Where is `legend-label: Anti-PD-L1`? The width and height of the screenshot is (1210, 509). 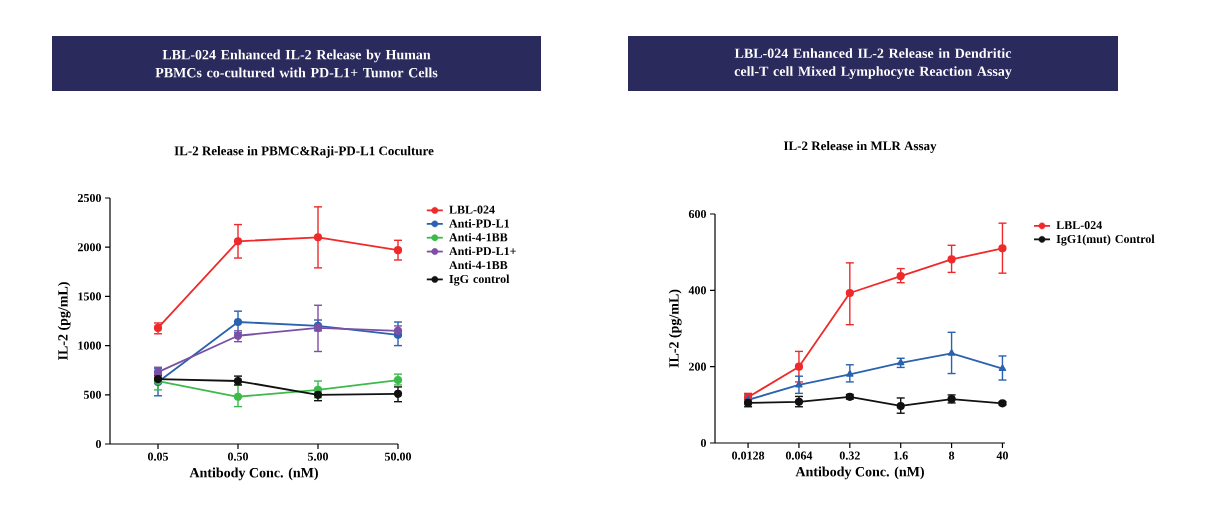
legend-label: Anti-PD-L1 is located at coordinates (479, 223).